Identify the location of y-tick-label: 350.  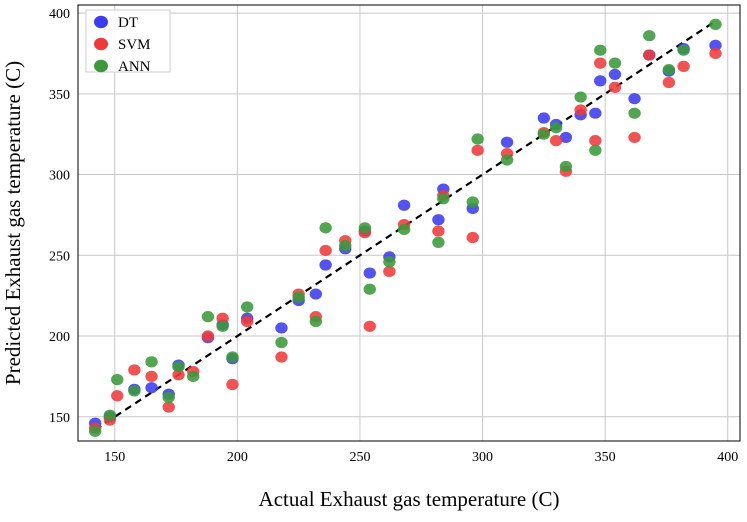
(59, 95).